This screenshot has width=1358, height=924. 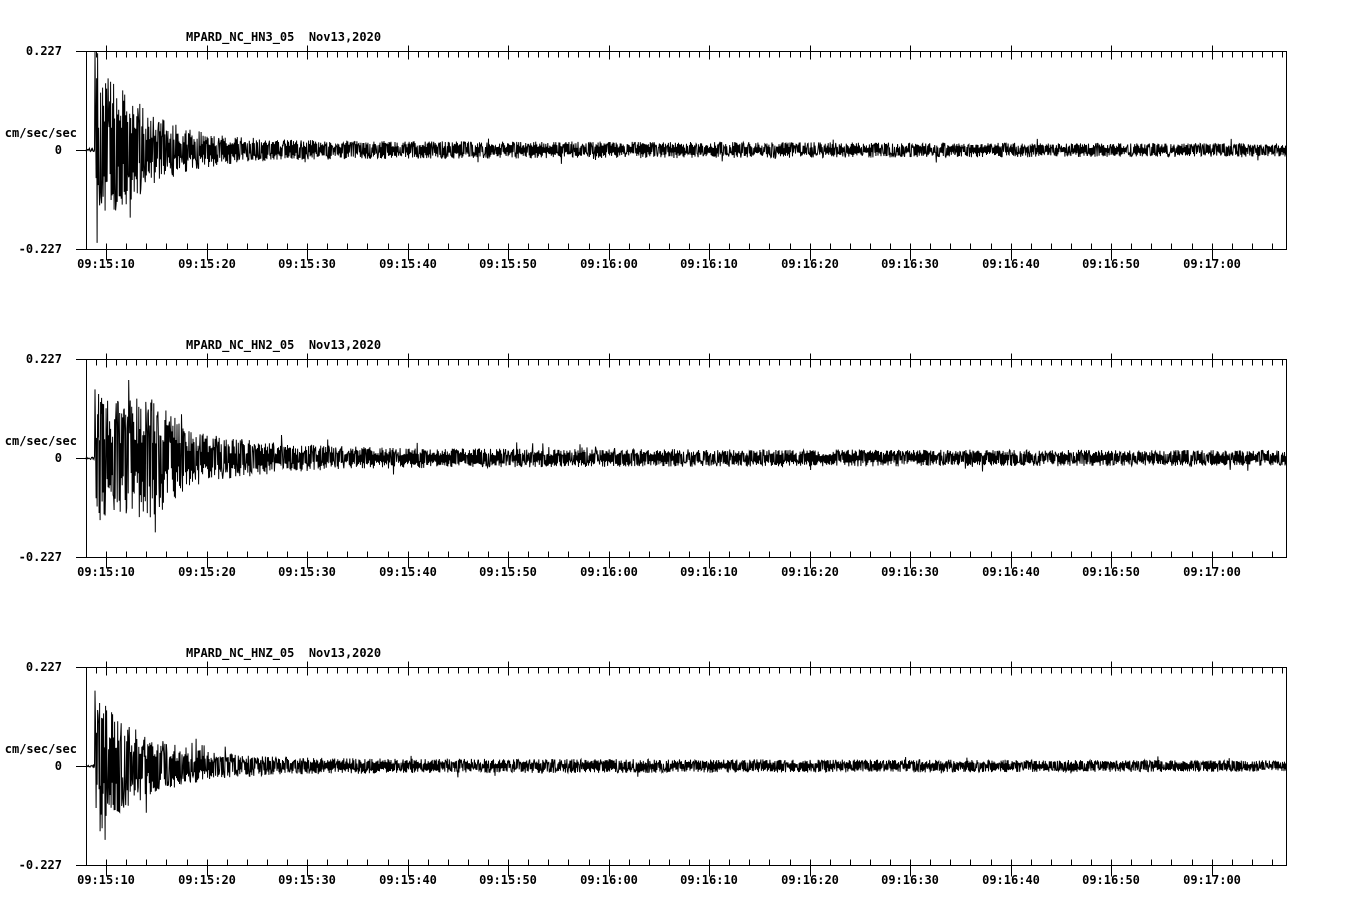 What do you see at coordinates (284, 345) in the screenshot?
I see `trace-title: MPARD_NC_HN2_05 Nov13,2020` at bounding box center [284, 345].